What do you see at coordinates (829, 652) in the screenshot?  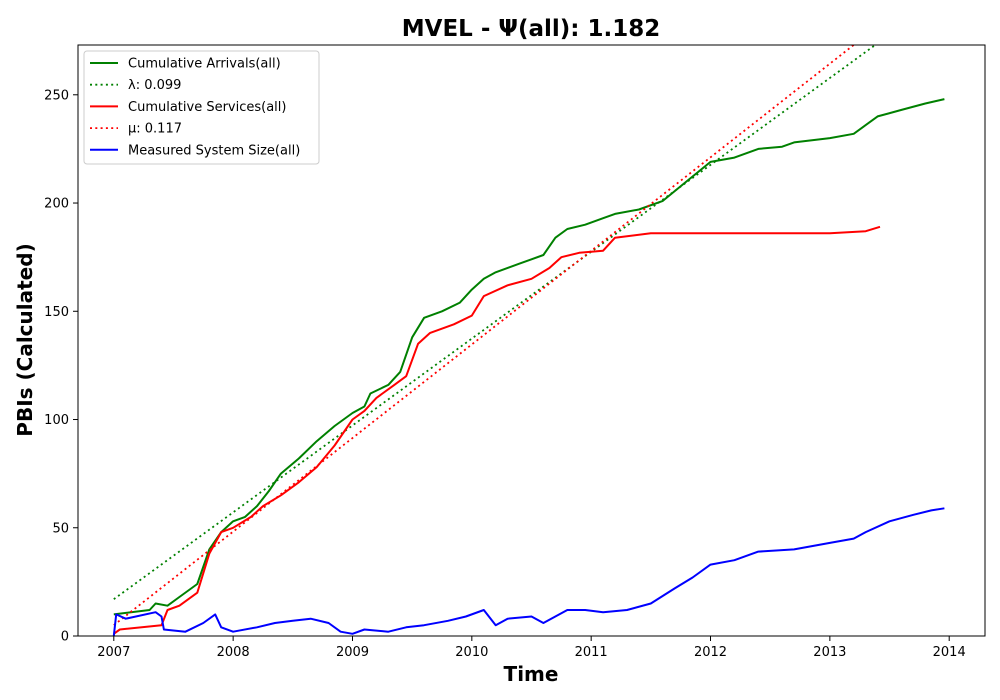 I see `x-tick-label: 2013` at bounding box center [829, 652].